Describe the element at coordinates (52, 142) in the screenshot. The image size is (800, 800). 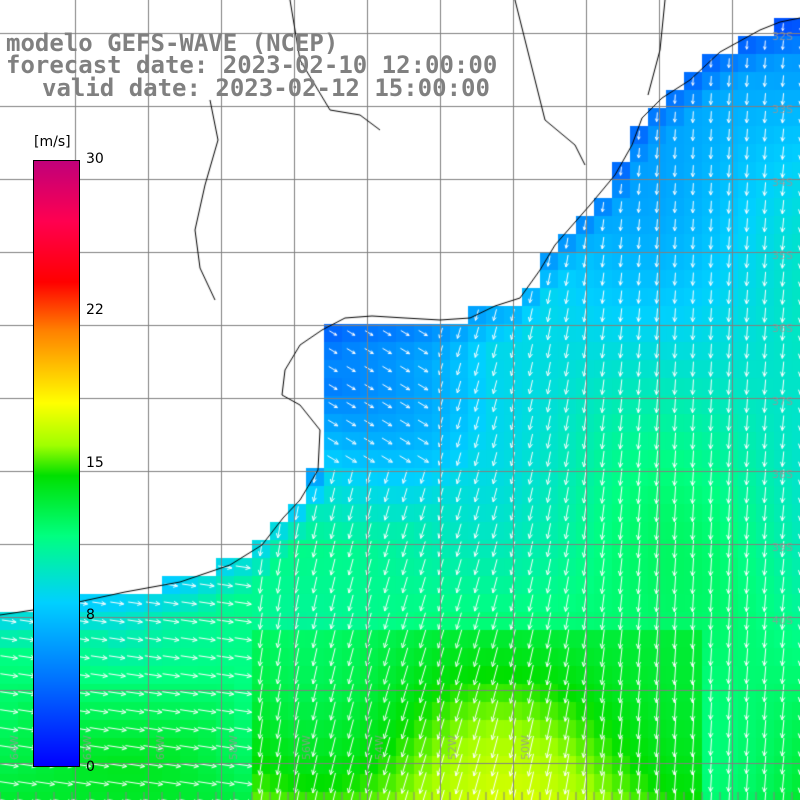
I see `colorbar-unit-label: [m/s]` at that location.